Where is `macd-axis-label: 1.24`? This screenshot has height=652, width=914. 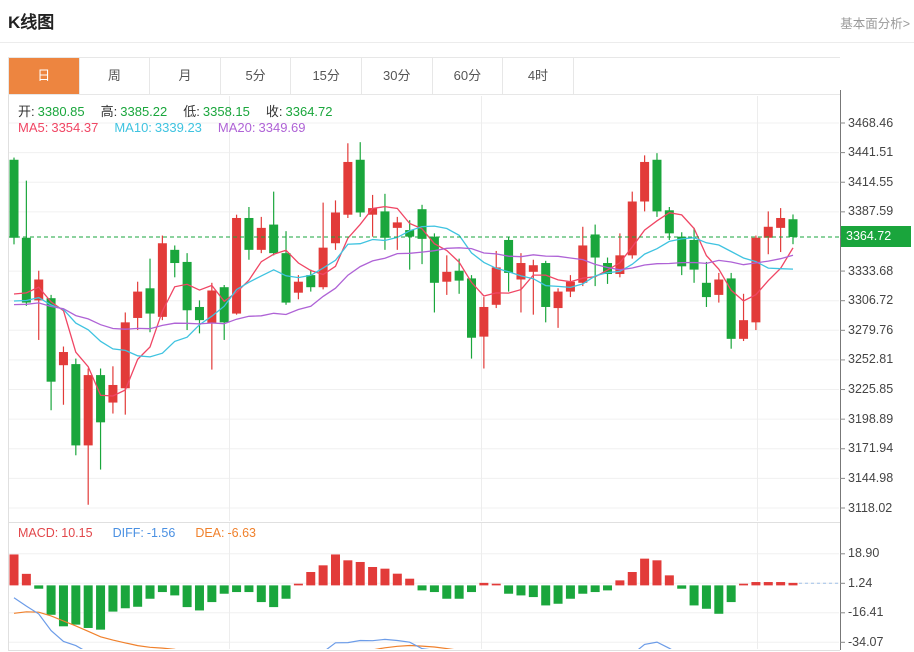
macd-axis-label: 1.24 is located at coordinates (860, 582).